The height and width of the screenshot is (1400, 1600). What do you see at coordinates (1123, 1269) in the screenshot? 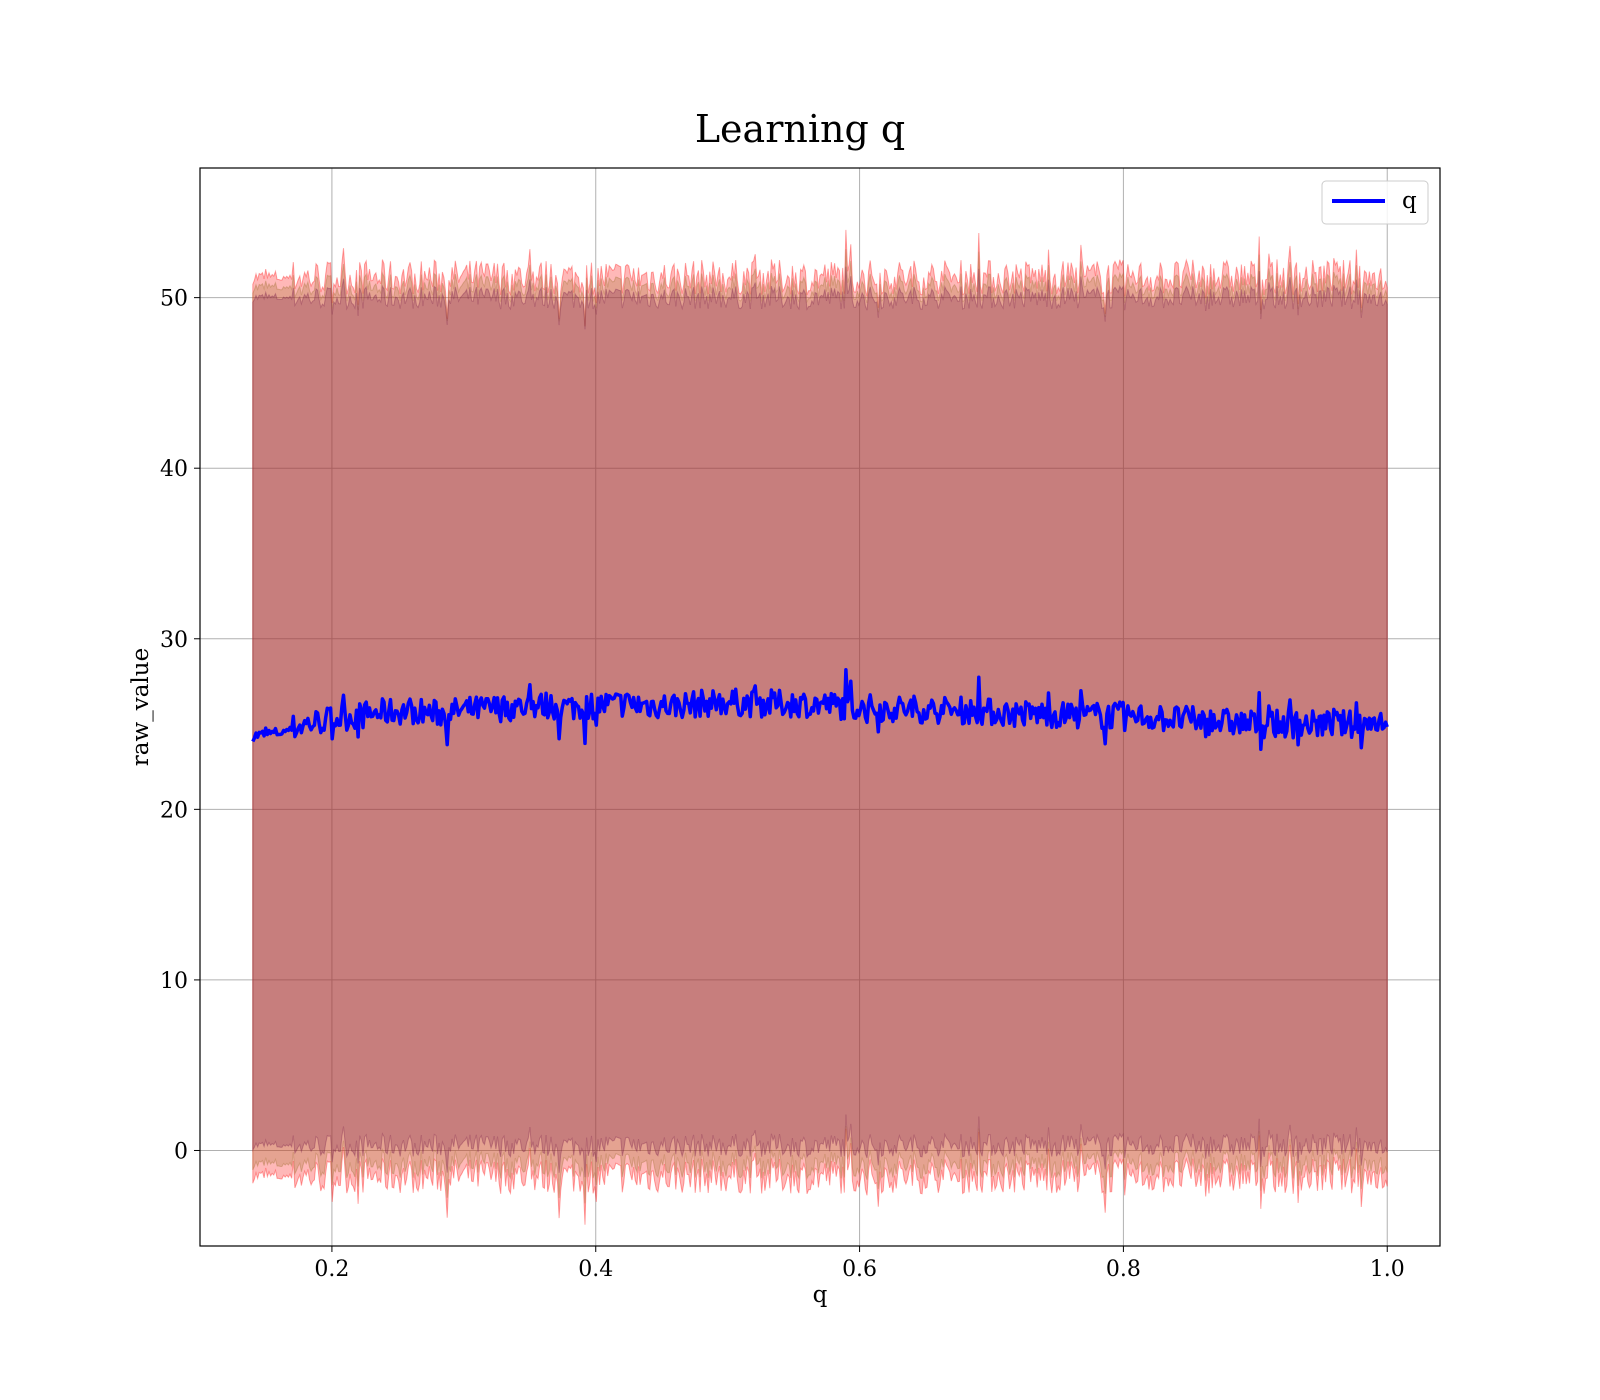
I see `x-tick-label: 0.8` at bounding box center [1123, 1269].